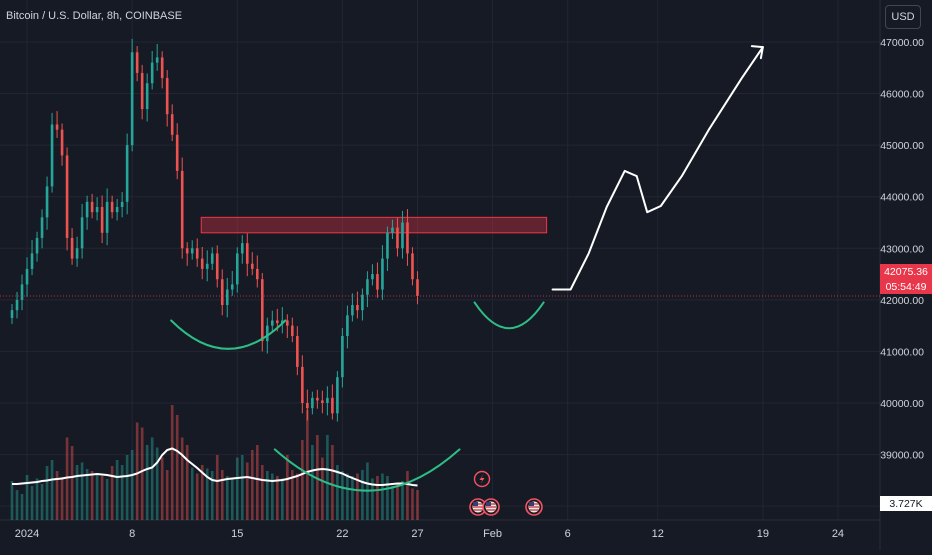  Describe the element at coordinates (482, 479) in the screenshot. I see `lightning-icon` at that location.